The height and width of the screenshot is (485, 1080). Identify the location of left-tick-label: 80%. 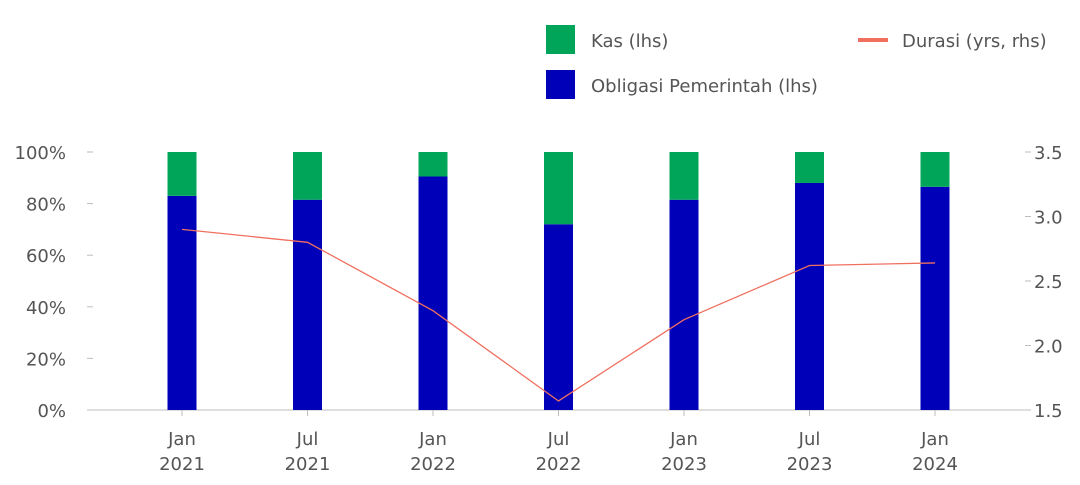
(46, 205).